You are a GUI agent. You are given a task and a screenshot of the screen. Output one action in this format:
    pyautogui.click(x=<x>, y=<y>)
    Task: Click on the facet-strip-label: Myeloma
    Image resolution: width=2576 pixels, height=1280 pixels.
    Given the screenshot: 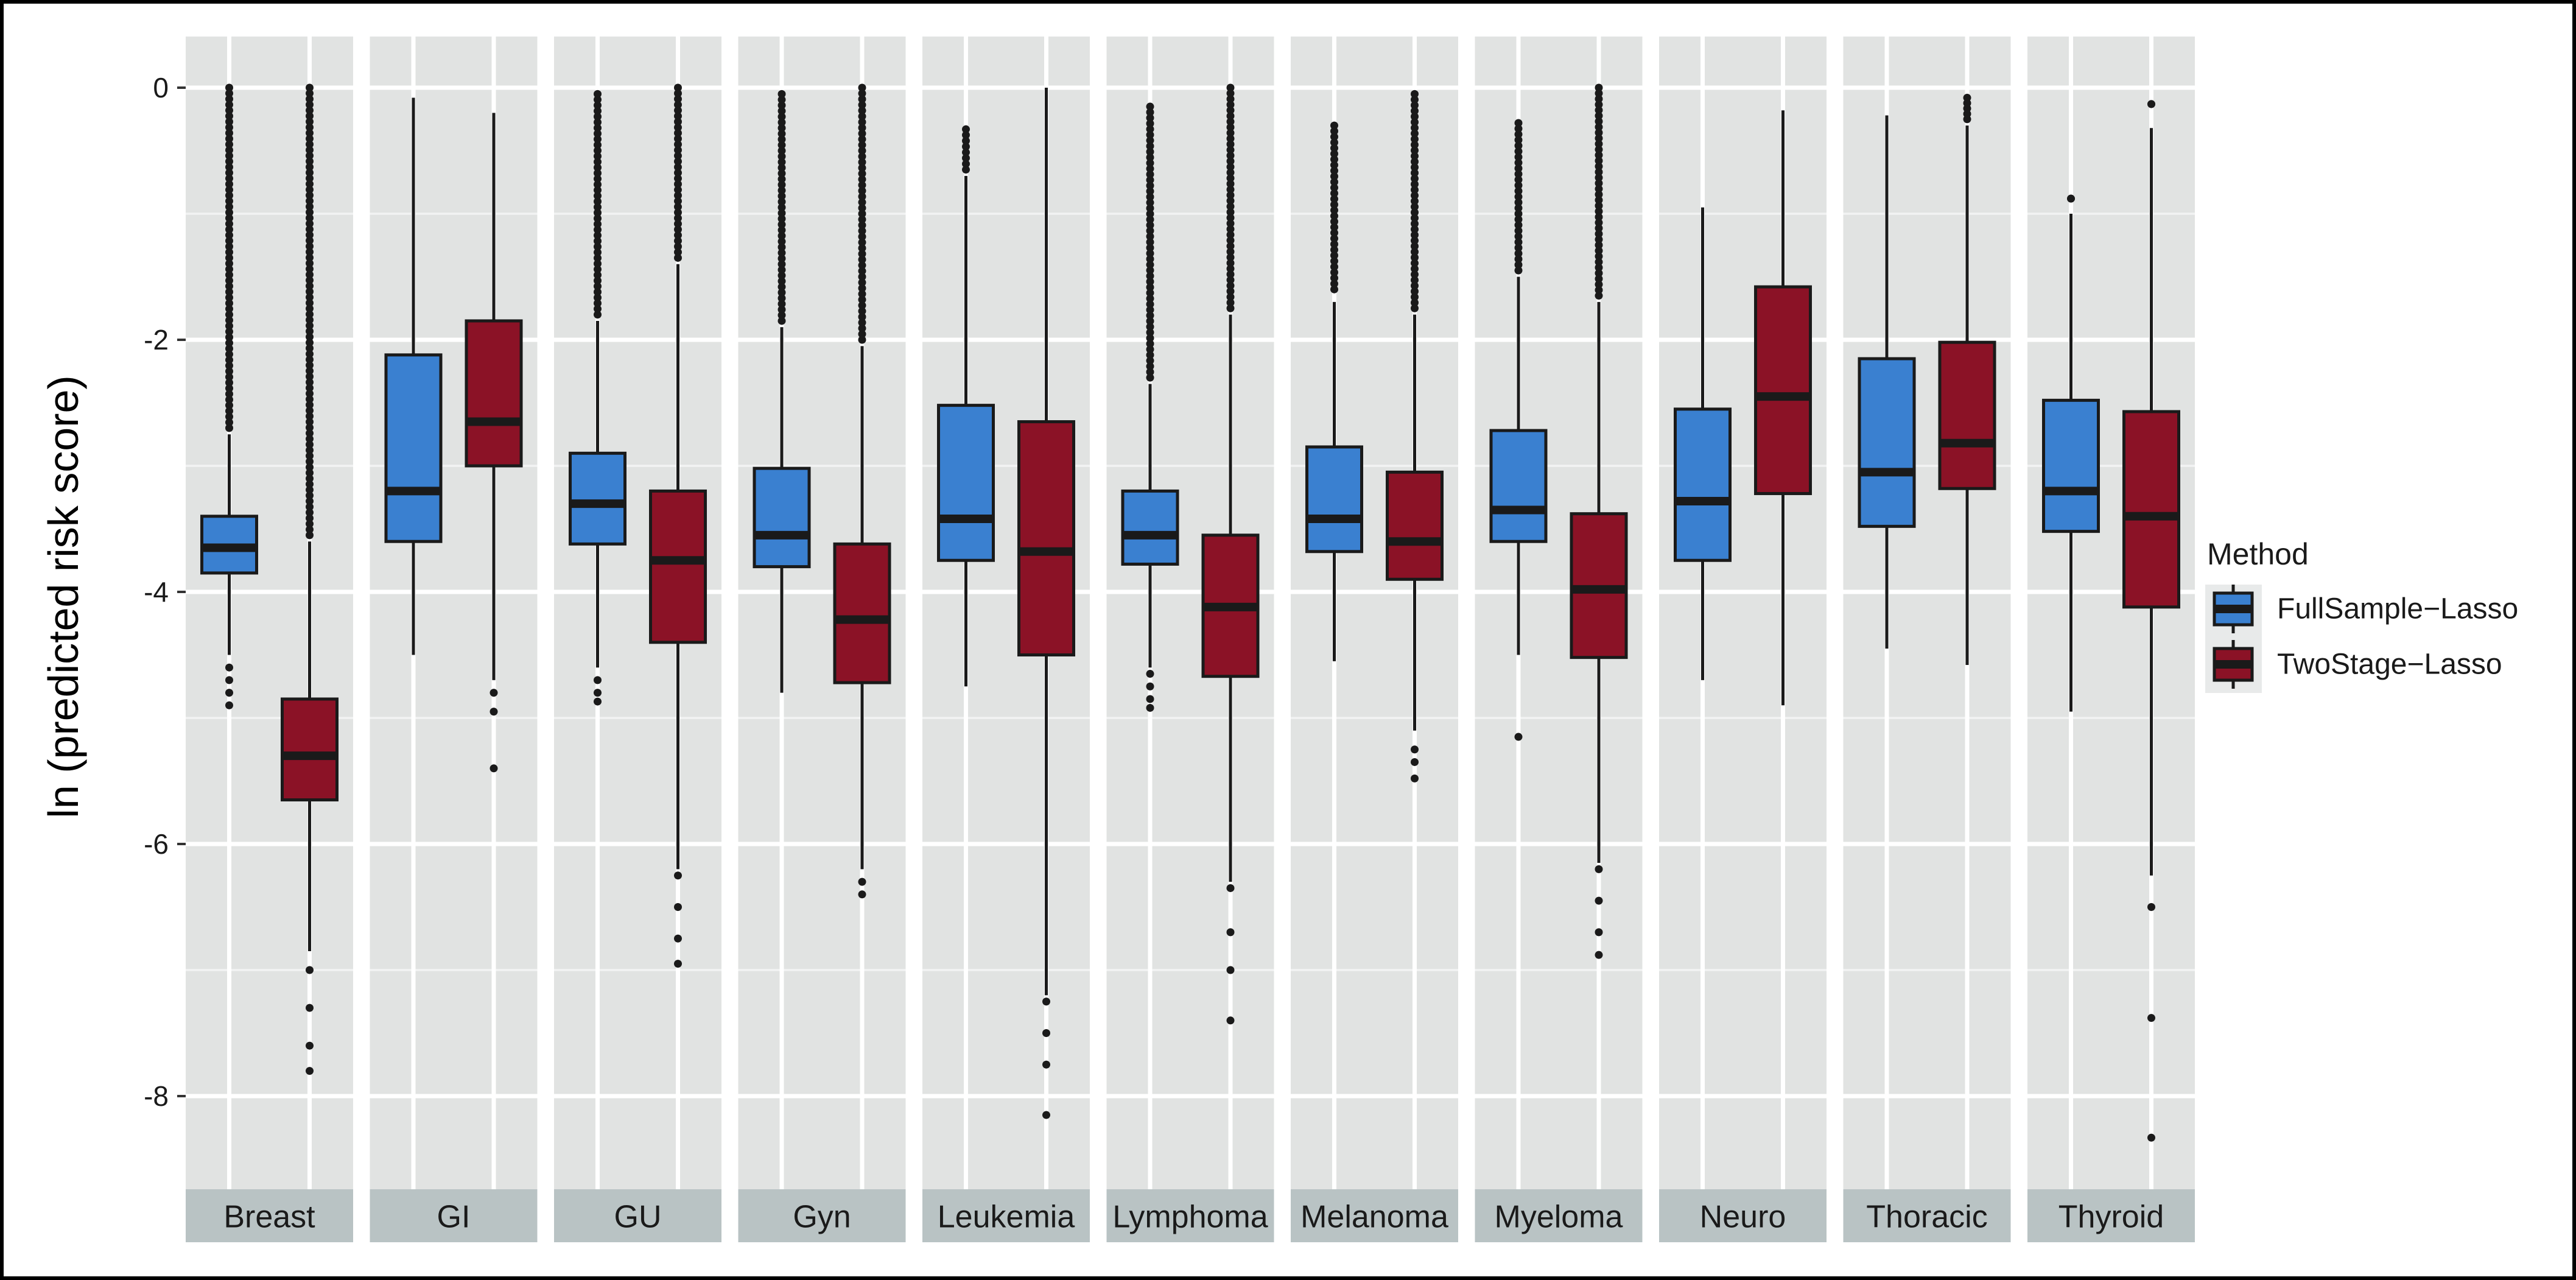 What is the action you would take?
    pyautogui.click(x=1559, y=1217)
    